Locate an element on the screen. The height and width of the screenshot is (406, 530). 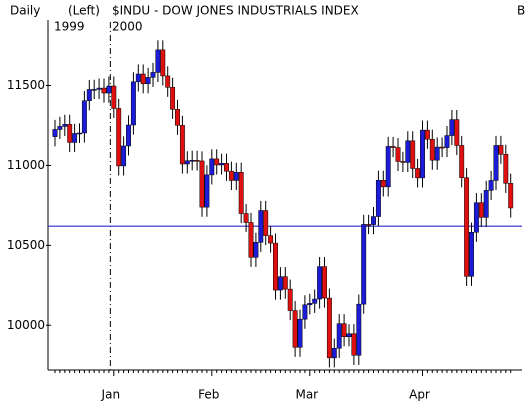
x-tick-label: Jan is located at coordinates (111, 395).